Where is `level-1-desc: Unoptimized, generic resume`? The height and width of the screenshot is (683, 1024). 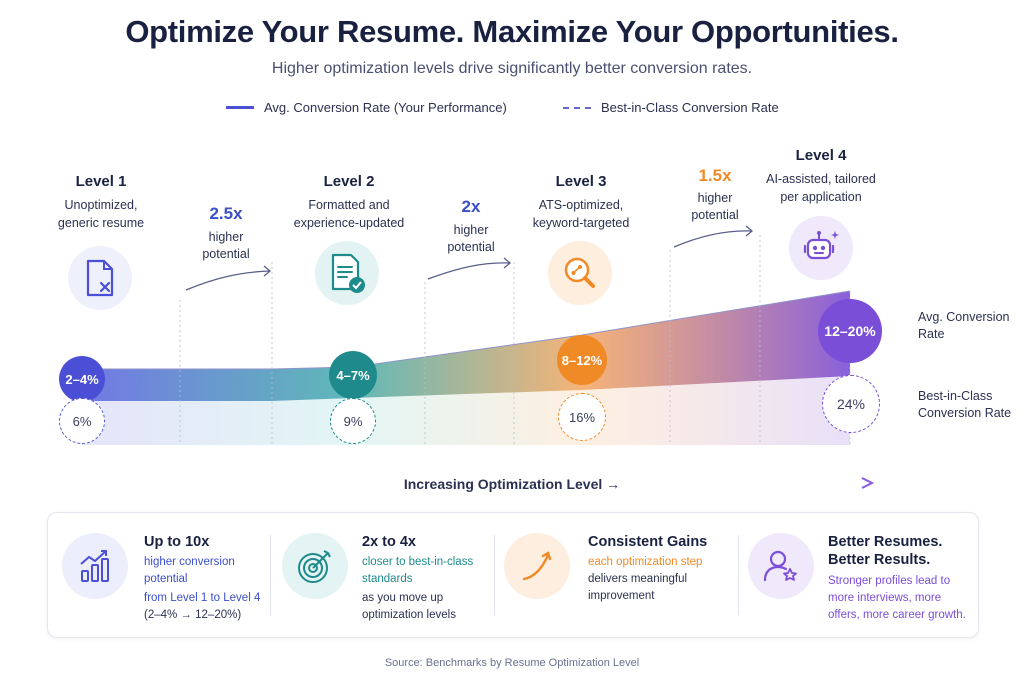 level-1-desc: Unoptimized, generic resume is located at coordinates (101, 214).